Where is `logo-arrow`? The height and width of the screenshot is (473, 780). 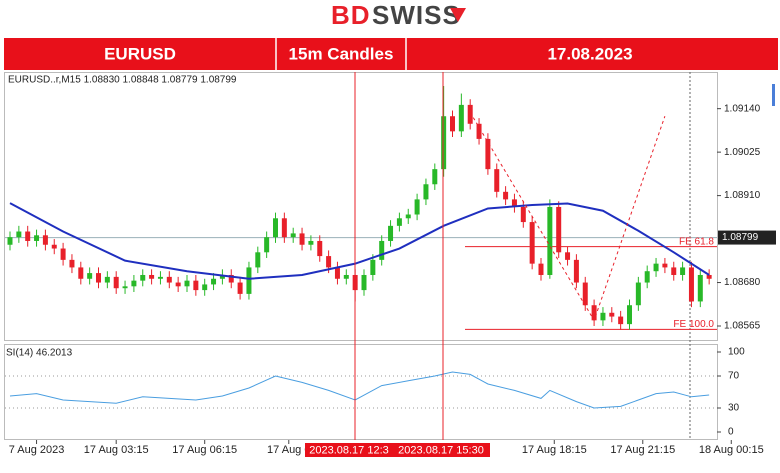
logo-arrow is located at coordinates (458, 15).